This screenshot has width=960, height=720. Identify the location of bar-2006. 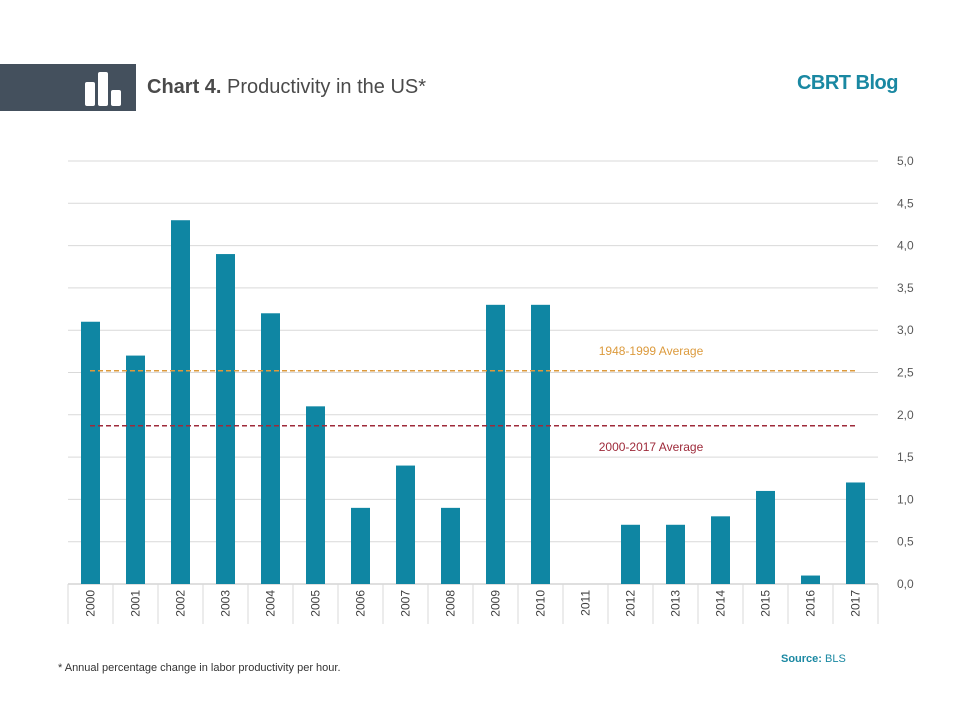
(360, 545).